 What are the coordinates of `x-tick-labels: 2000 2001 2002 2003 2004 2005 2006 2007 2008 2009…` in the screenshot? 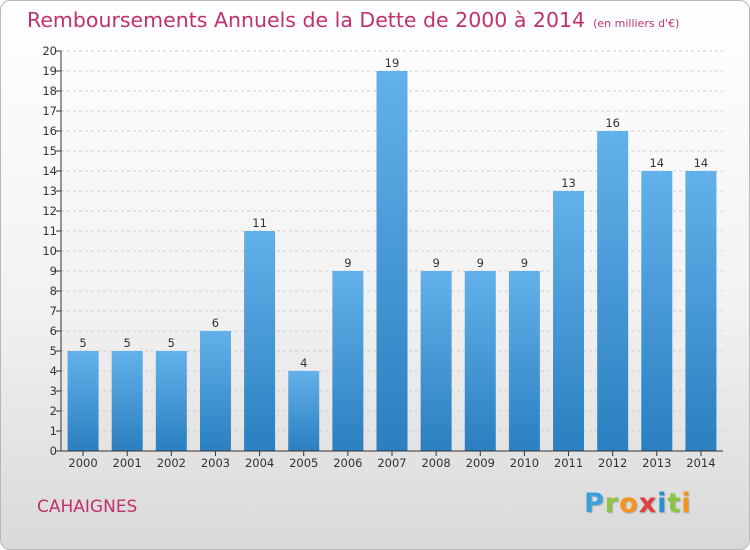 It's located at (391, 463).